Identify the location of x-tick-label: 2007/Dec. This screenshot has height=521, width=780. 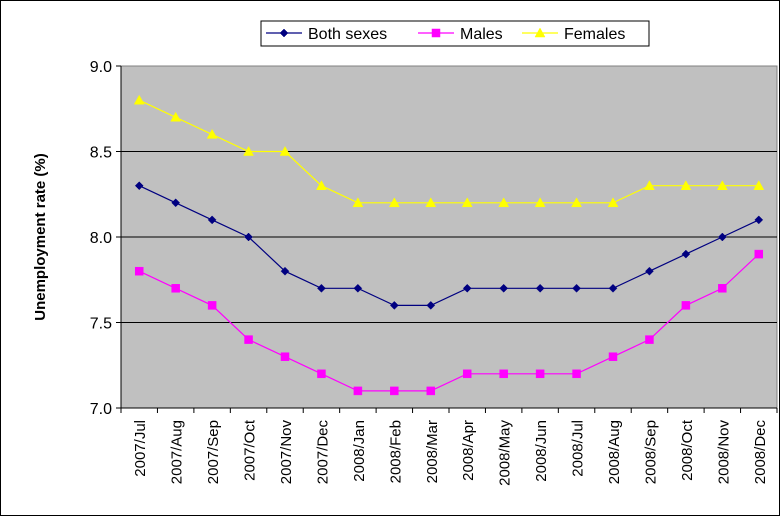
(322, 452).